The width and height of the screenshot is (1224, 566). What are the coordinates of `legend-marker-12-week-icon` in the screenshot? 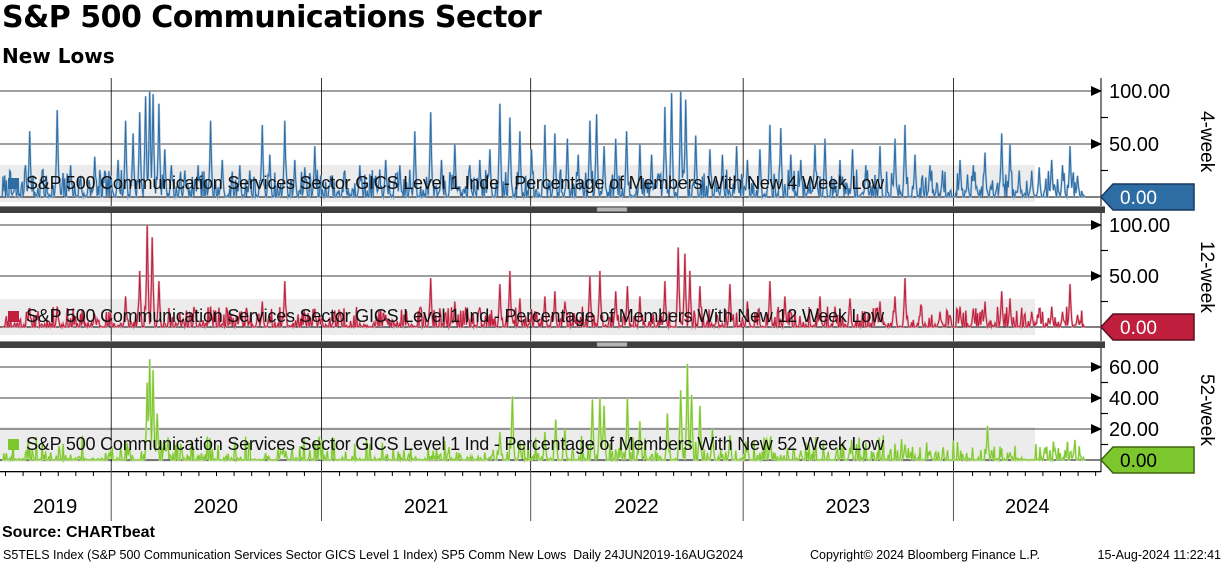 It's located at (13, 316).